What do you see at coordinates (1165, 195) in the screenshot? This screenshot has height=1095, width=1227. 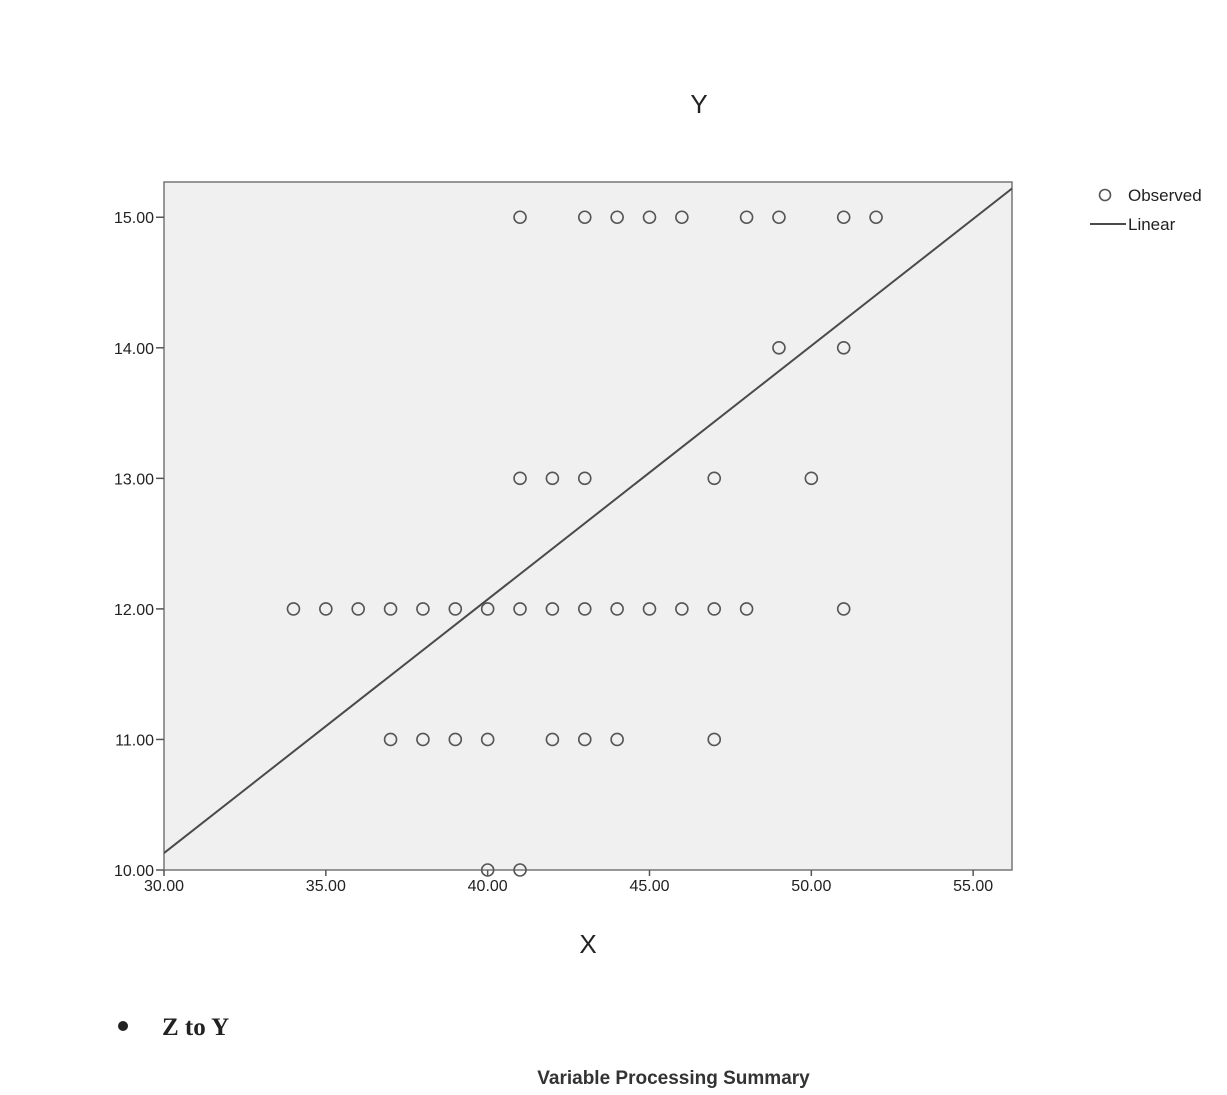 I see `legend-observed-label: Observed` at bounding box center [1165, 195].